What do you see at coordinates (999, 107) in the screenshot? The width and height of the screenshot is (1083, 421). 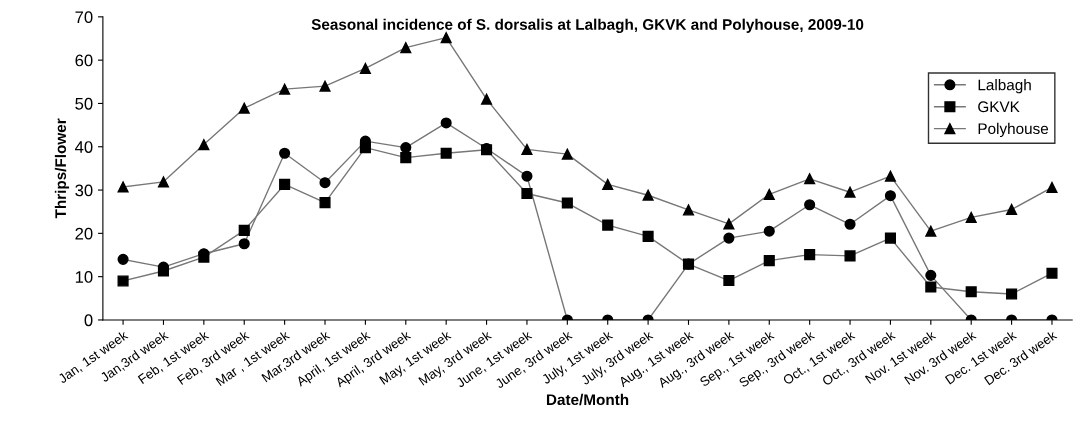 I see `legend-label: GKVK` at bounding box center [999, 107].